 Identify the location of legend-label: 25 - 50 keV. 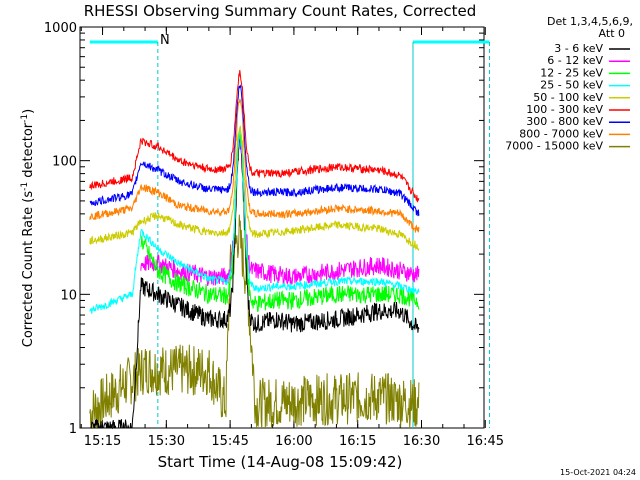
(571, 85).